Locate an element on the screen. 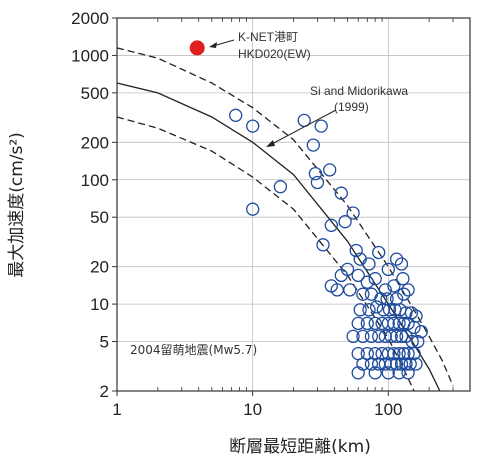  y-axis-title: 最大加速度(cm/s²) is located at coordinates (17, 205).